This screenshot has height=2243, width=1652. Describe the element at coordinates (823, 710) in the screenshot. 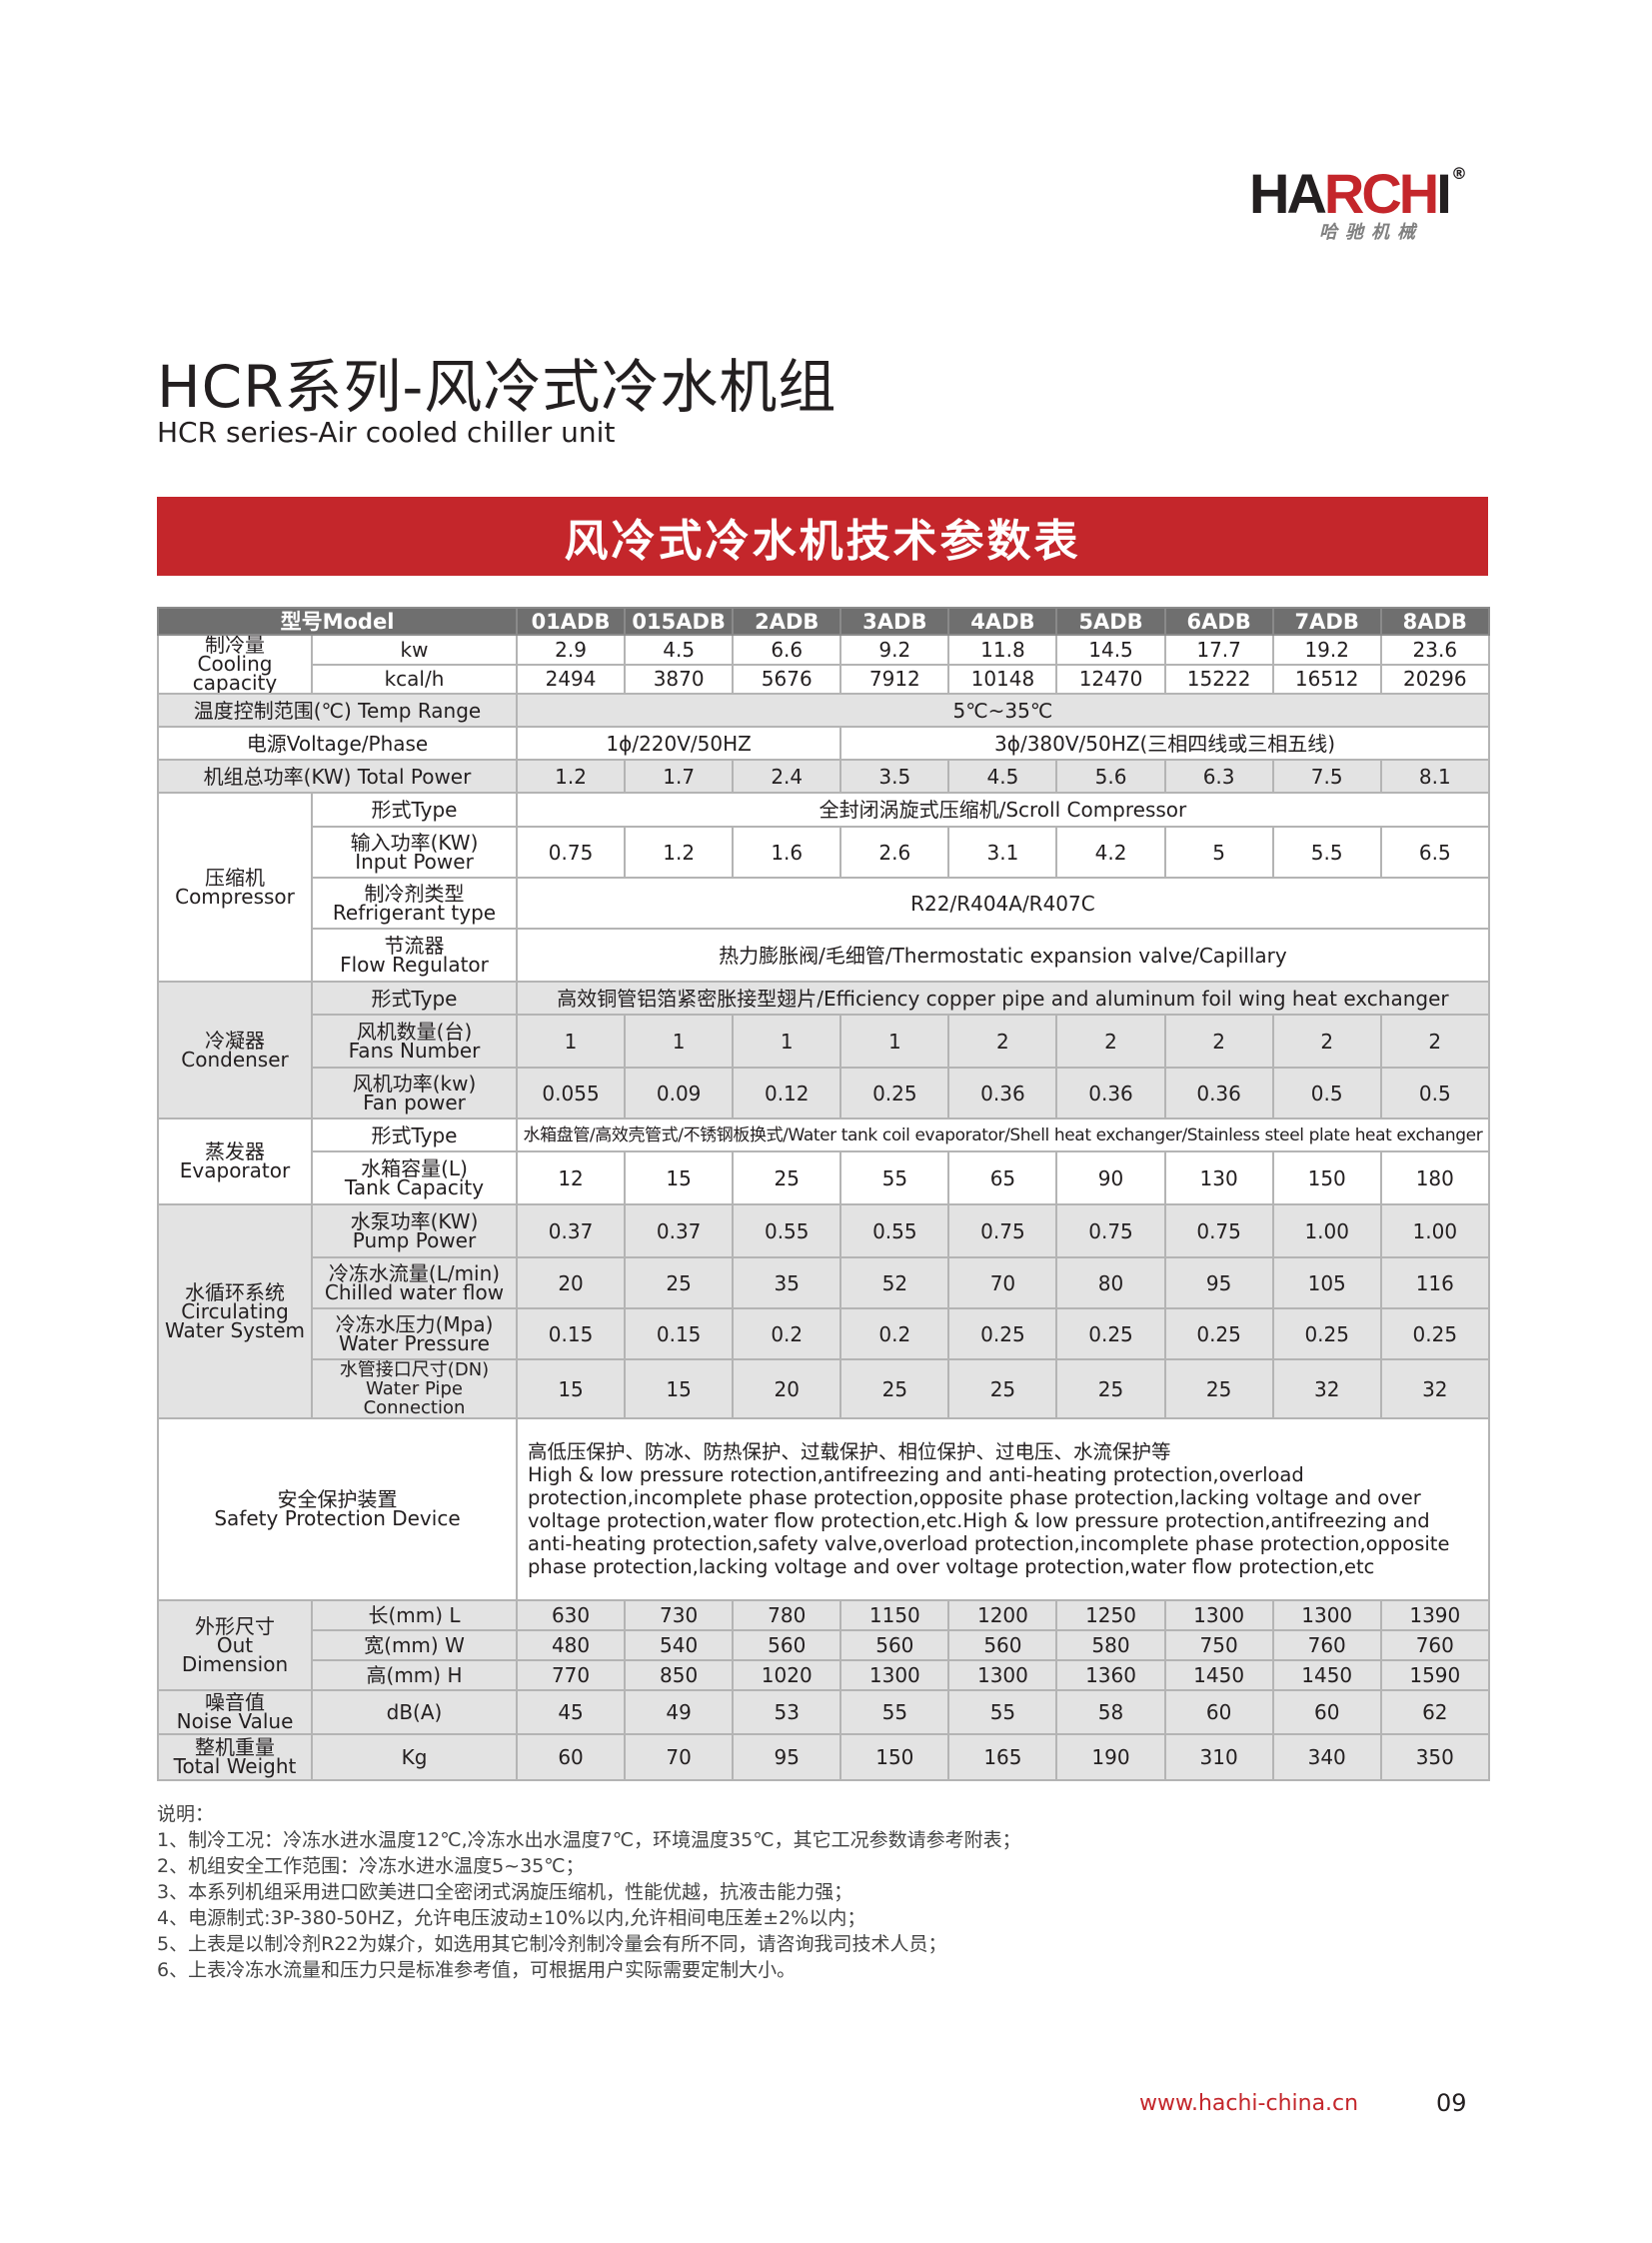

I see `table-row: 温度控制范围(℃) Temp Range 5℃~35℃` at that location.